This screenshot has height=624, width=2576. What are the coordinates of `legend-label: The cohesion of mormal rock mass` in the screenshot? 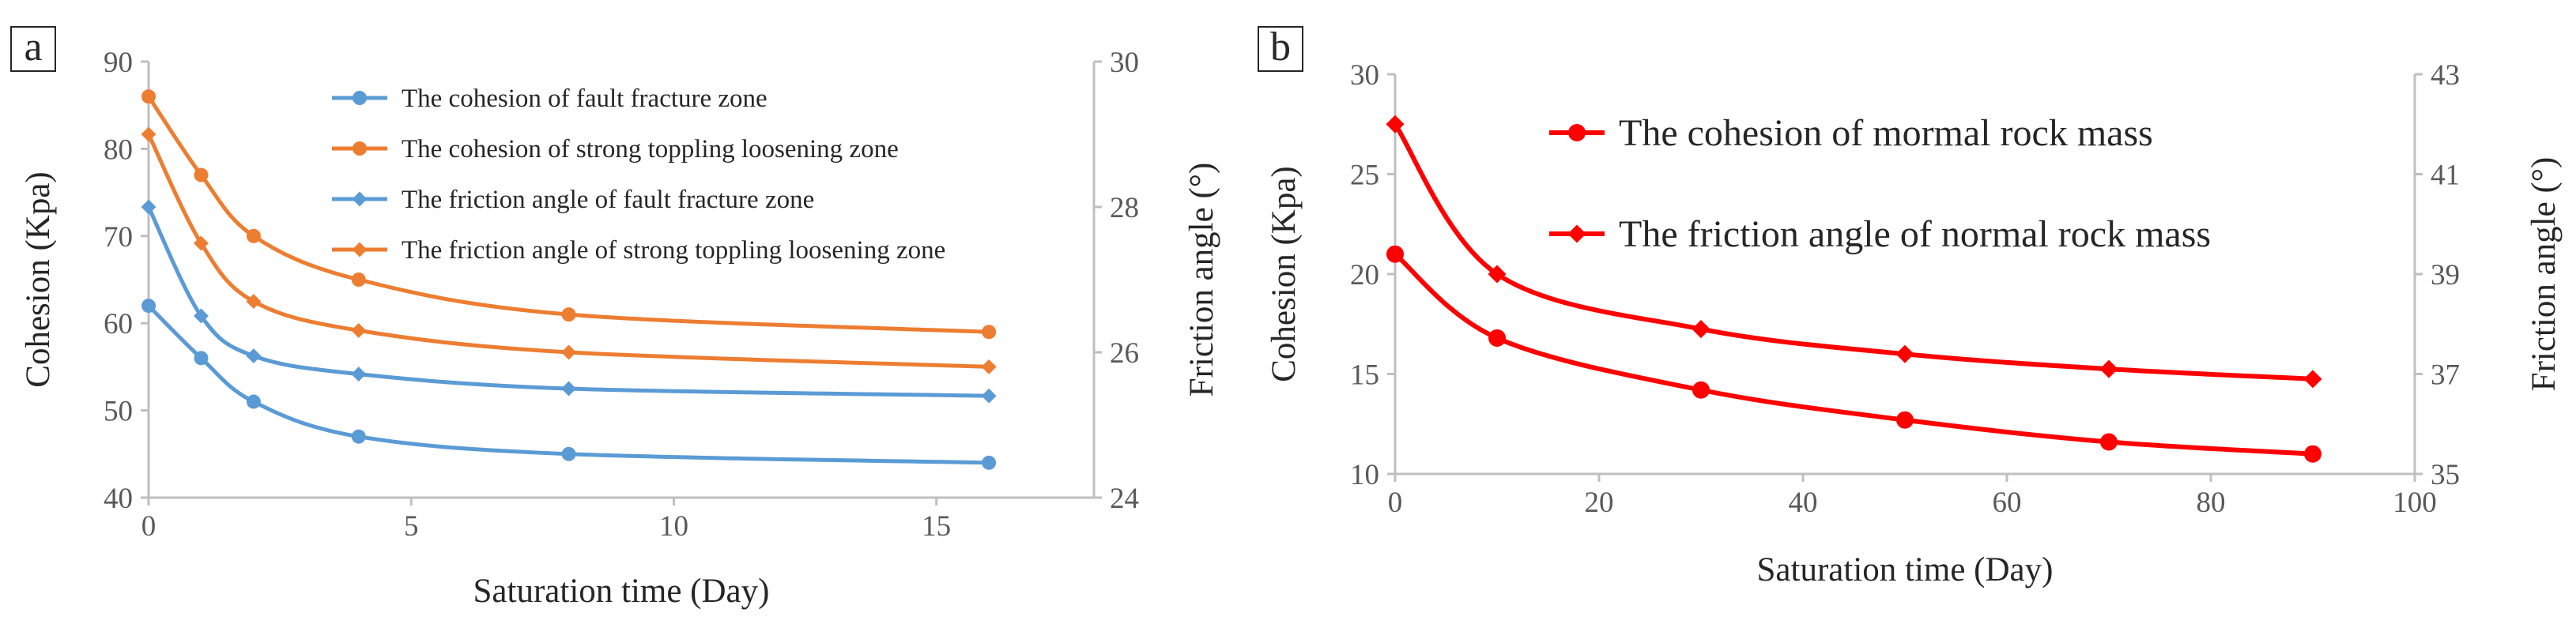 It's located at (1886, 133).